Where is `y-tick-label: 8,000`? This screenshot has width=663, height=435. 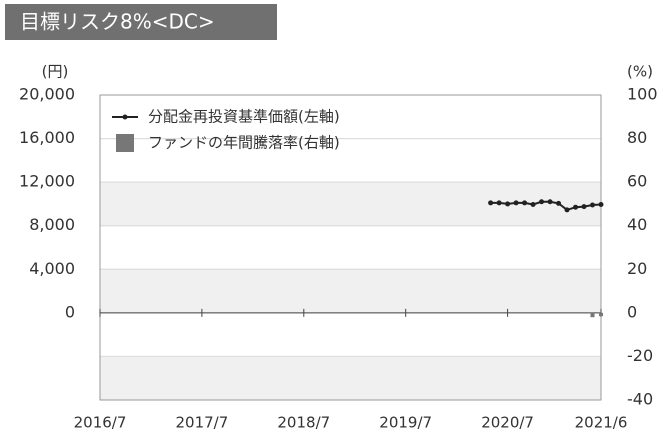
y-tick-label: 8,000 is located at coordinates (52, 224).